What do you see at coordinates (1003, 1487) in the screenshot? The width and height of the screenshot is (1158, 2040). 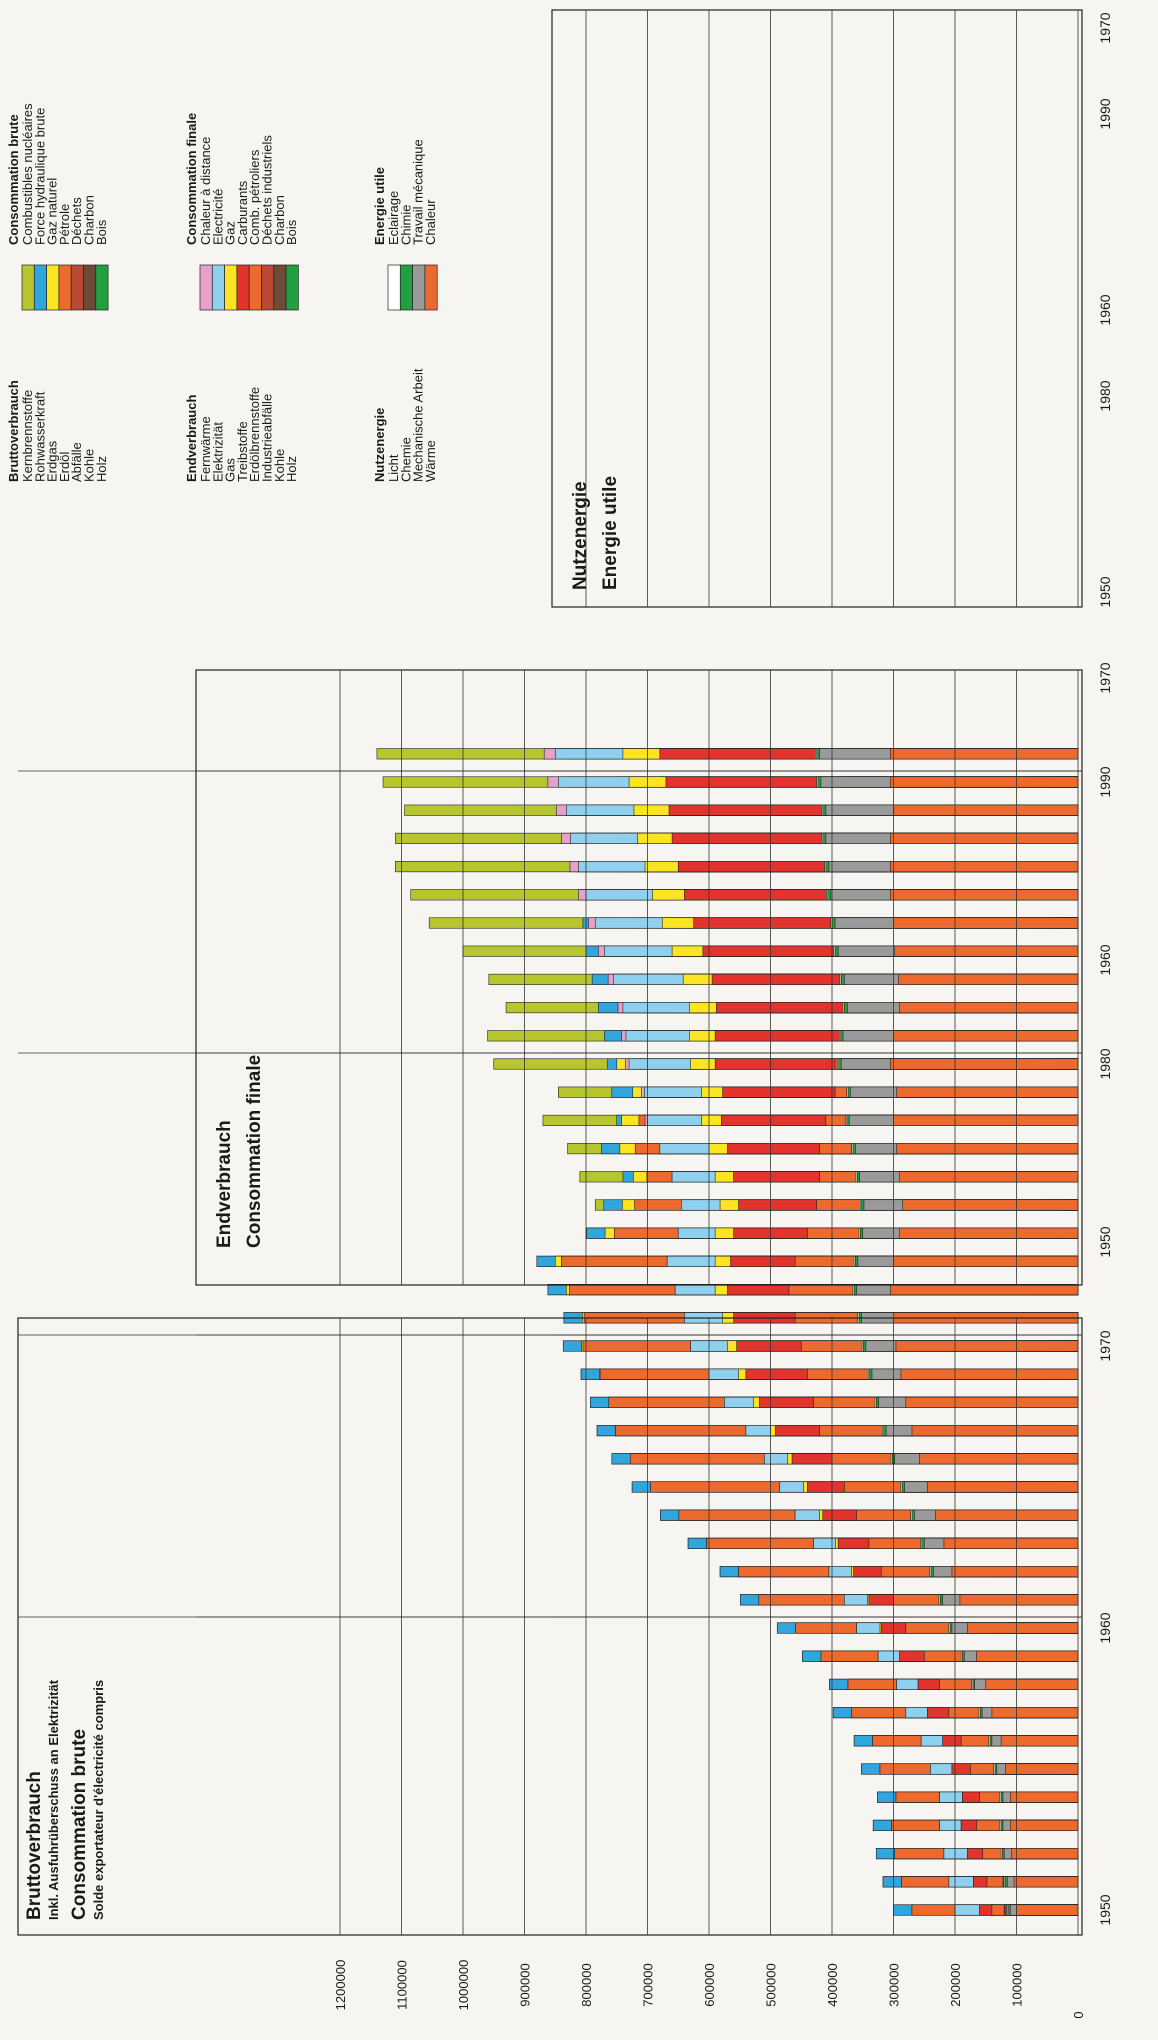 I see `nutz-bar-wärme-1965` at bounding box center [1003, 1487].